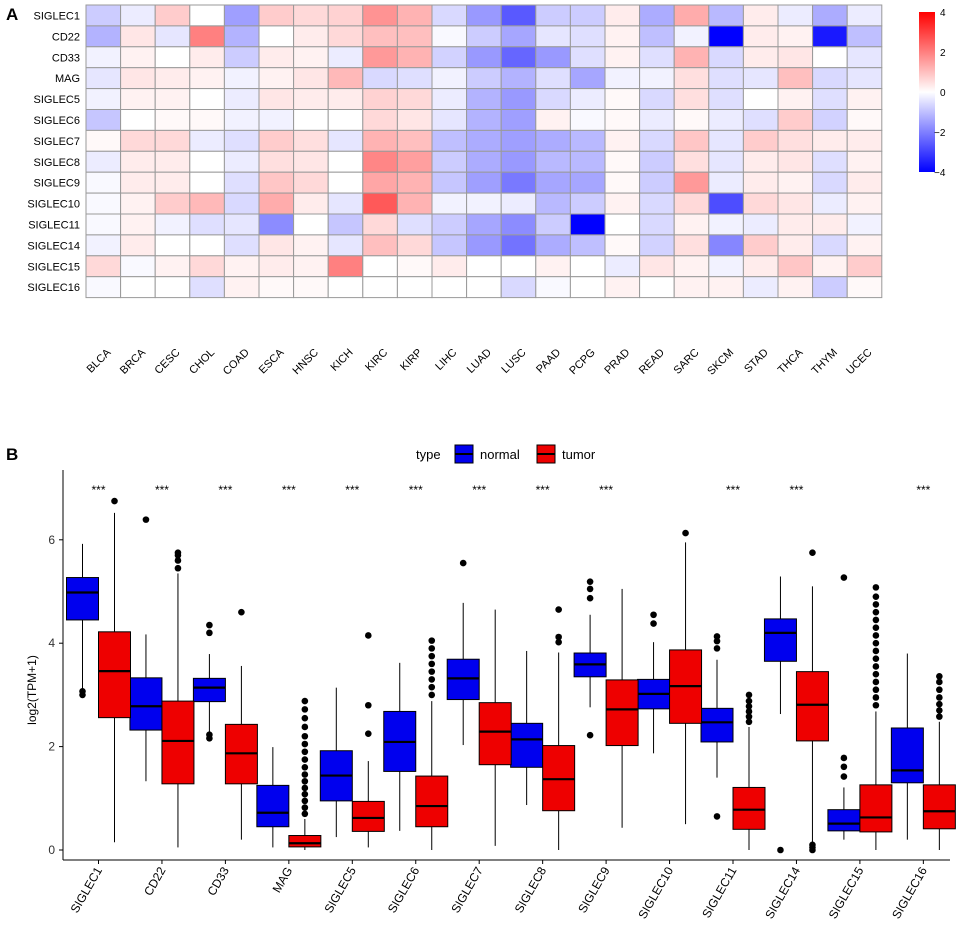 The image size is (957, 936). Describe the element at coordinates (51, 747) in the screenshot. I see `y-tick-label: 2` at that location.